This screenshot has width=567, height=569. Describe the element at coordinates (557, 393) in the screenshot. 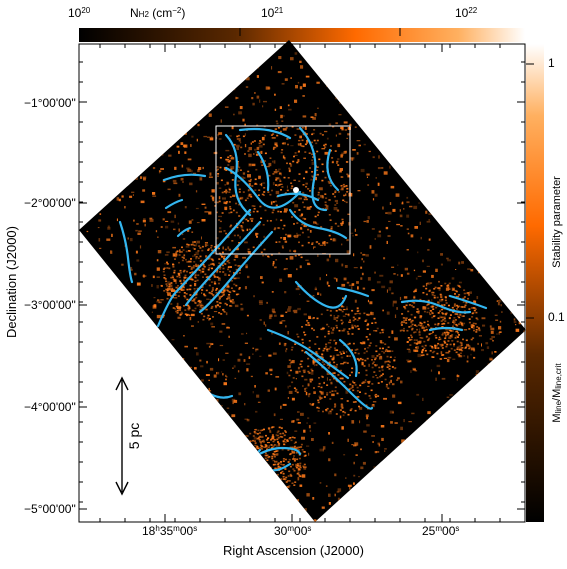

I see `stability-ratio-label: Mline/Mline,crit` at that location.